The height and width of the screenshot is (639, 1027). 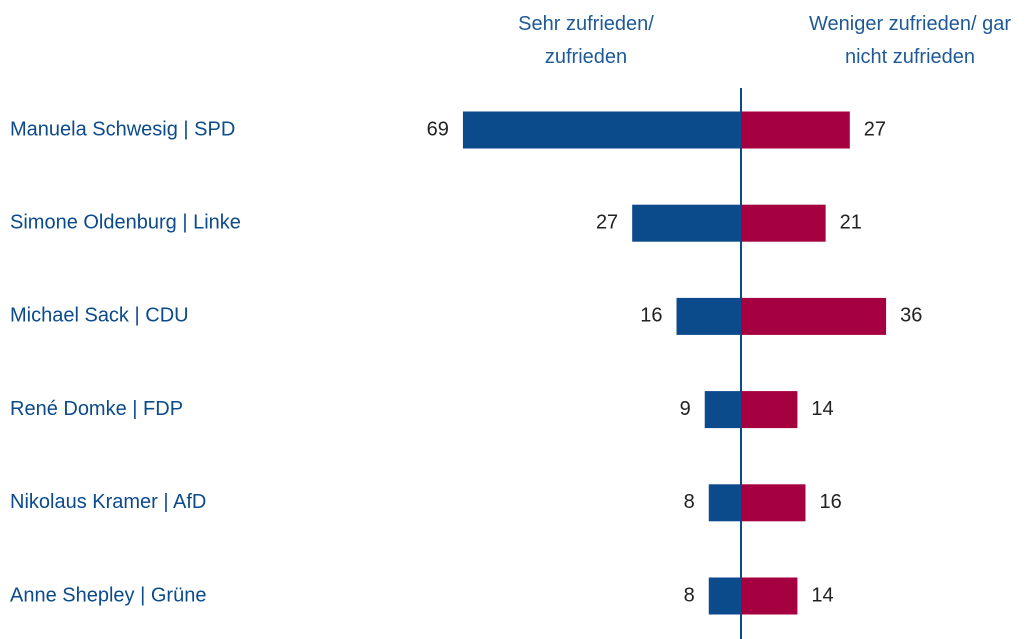 I want to click on value-label: 36, so click(x=911, y=316).